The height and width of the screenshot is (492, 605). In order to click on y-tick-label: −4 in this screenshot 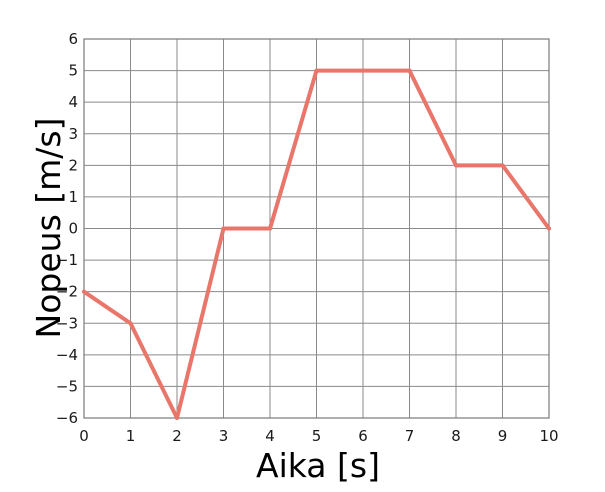, I will do `click(67, 355)`.